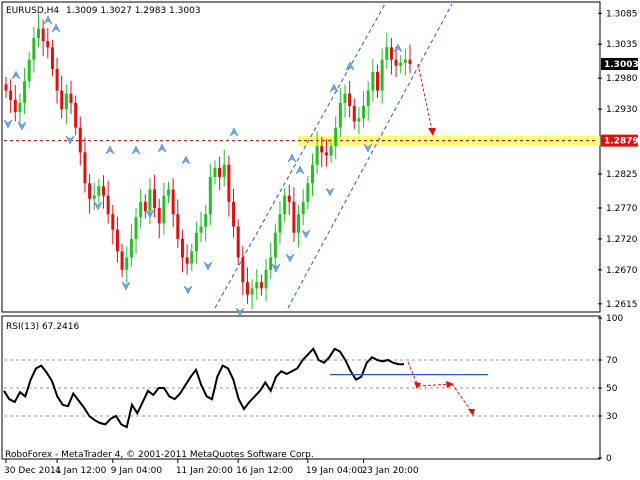 This screenshot has height=480, width=640. Describe the element at coordinates (32, 11) in the screenshot. I see `chart-title: EURUSD,H4` at that location.